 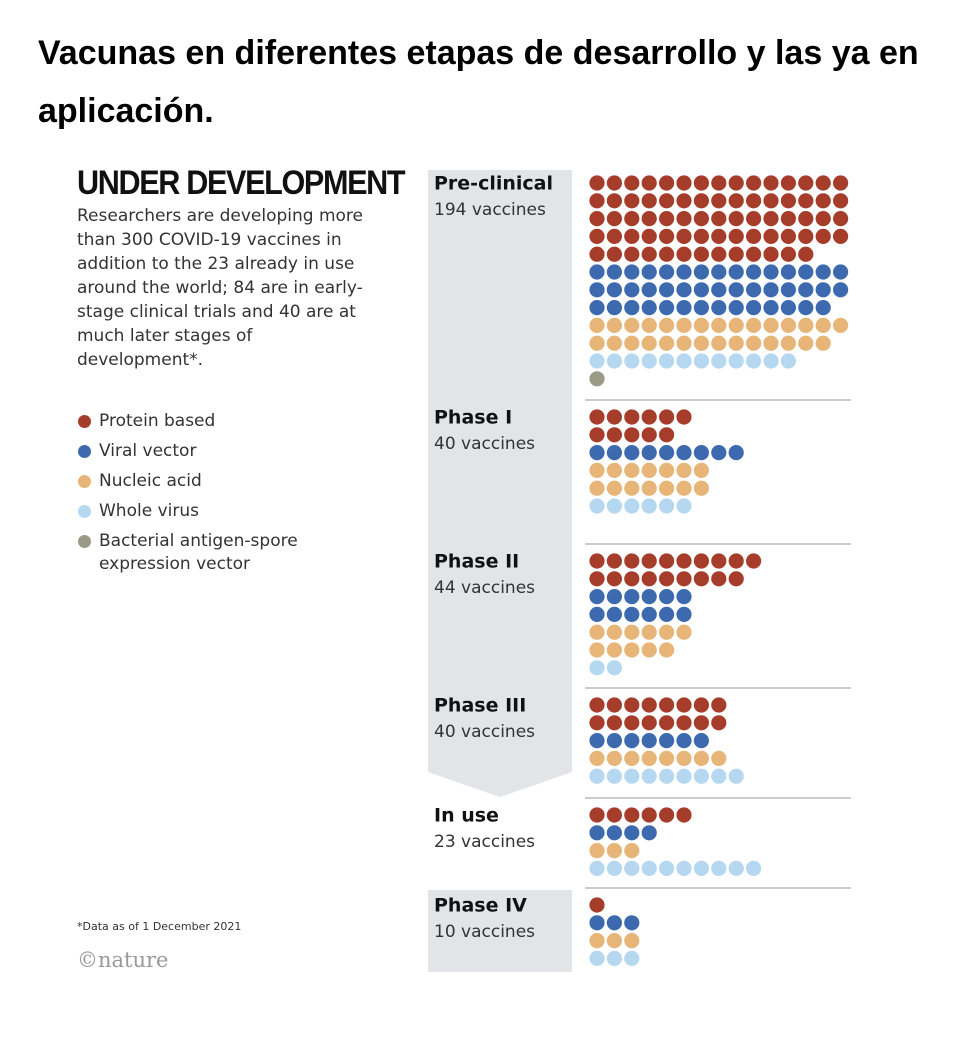 I want to click on stage-name: Phase IV, so click(x=480, y=906).